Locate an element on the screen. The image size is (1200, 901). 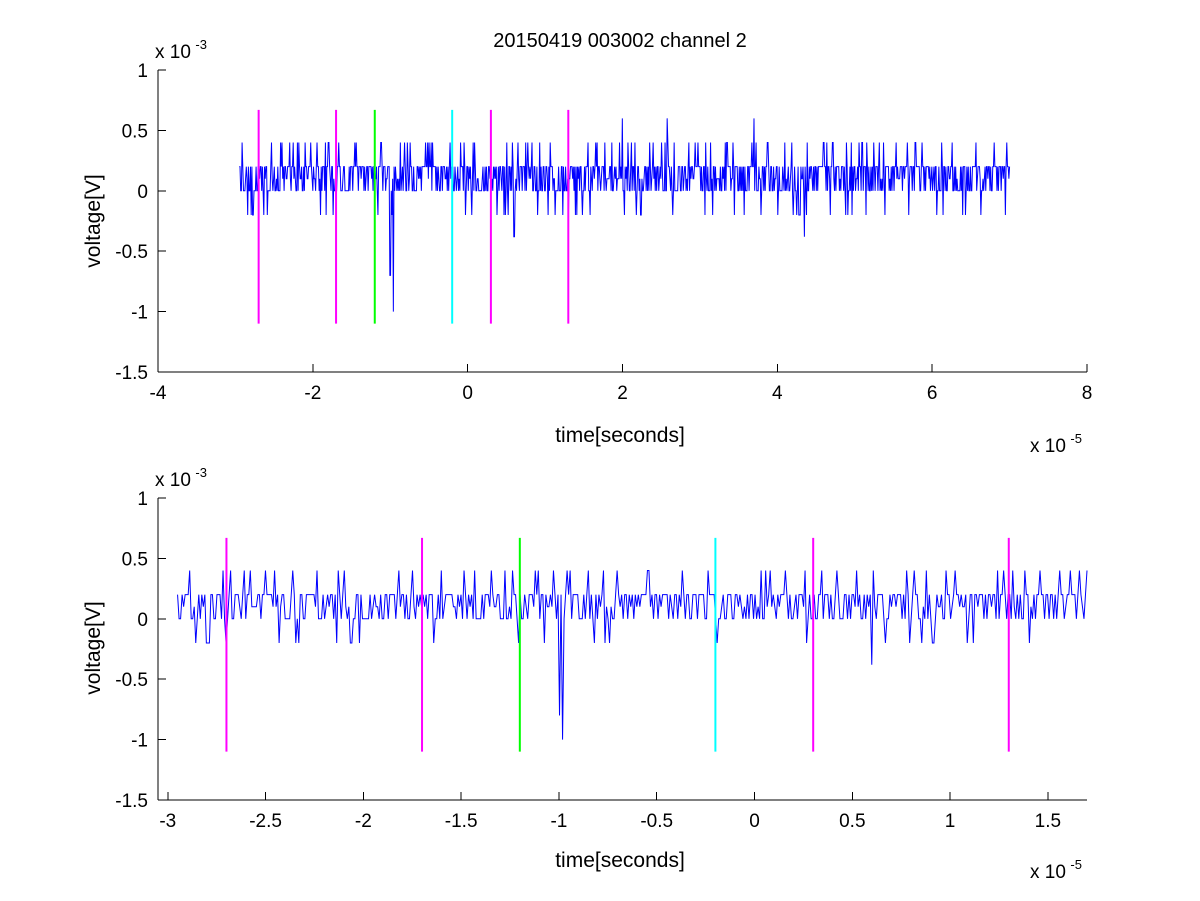
top-y-scale-base: x 10 is located at coordinates (173, 52).